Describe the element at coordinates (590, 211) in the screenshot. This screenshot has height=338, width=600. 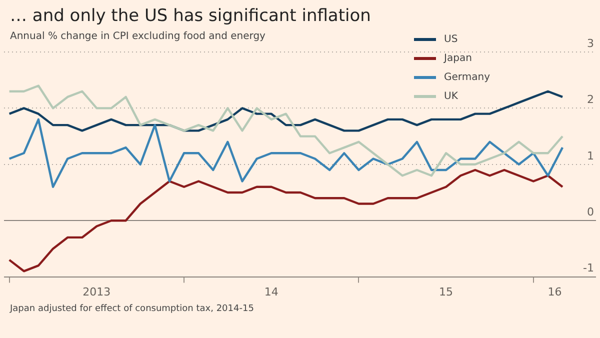
I see `y-tick-label: 0` at that location.